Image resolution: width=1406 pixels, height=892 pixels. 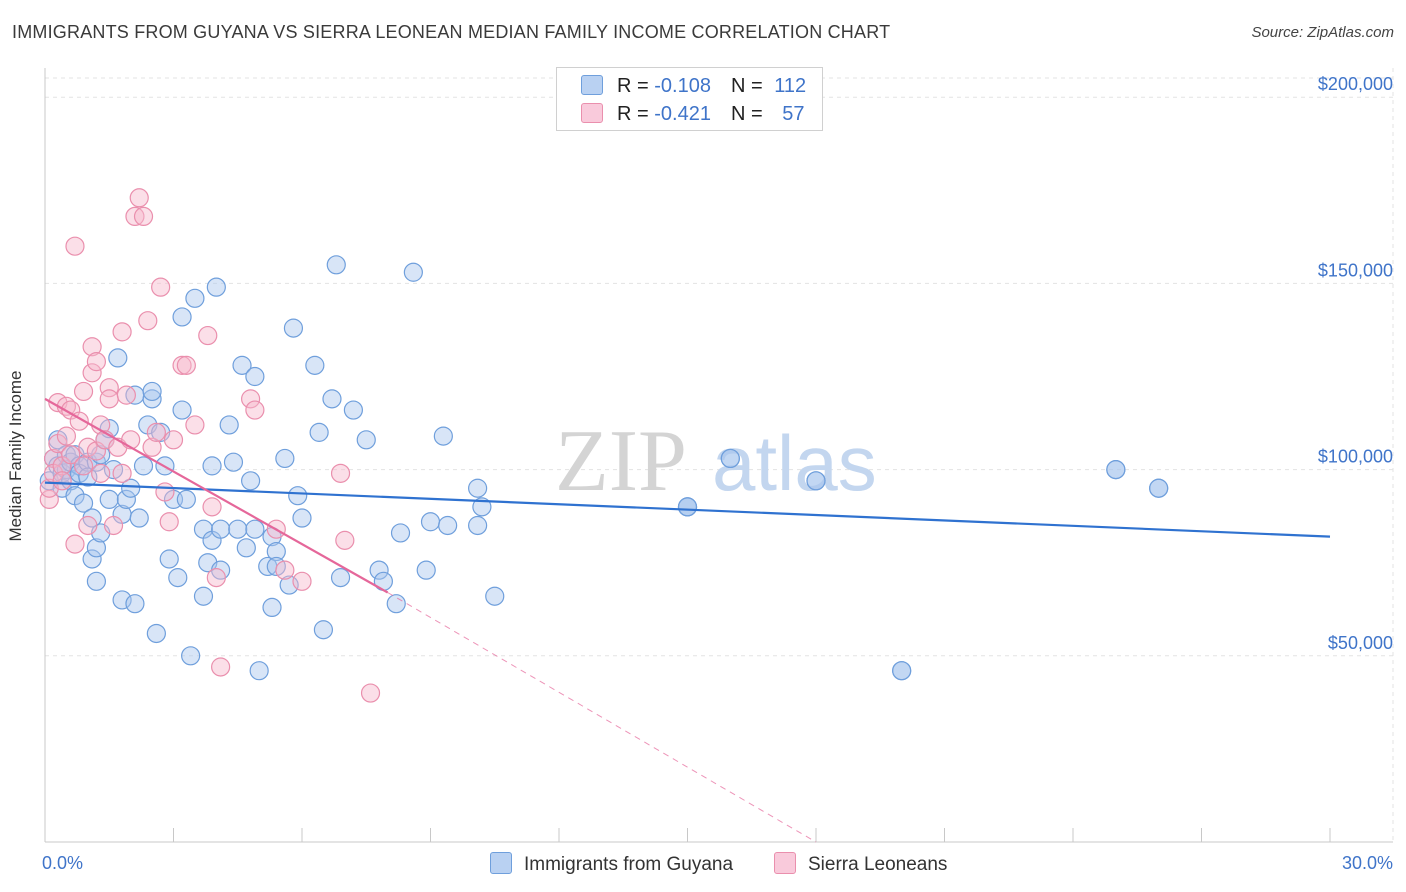 What do you see at coordinates (860, 864) in the screenshot?
I see `bottom-legend-sierra-leone: Sierra Leoneans` at bounding box center [860, 864].